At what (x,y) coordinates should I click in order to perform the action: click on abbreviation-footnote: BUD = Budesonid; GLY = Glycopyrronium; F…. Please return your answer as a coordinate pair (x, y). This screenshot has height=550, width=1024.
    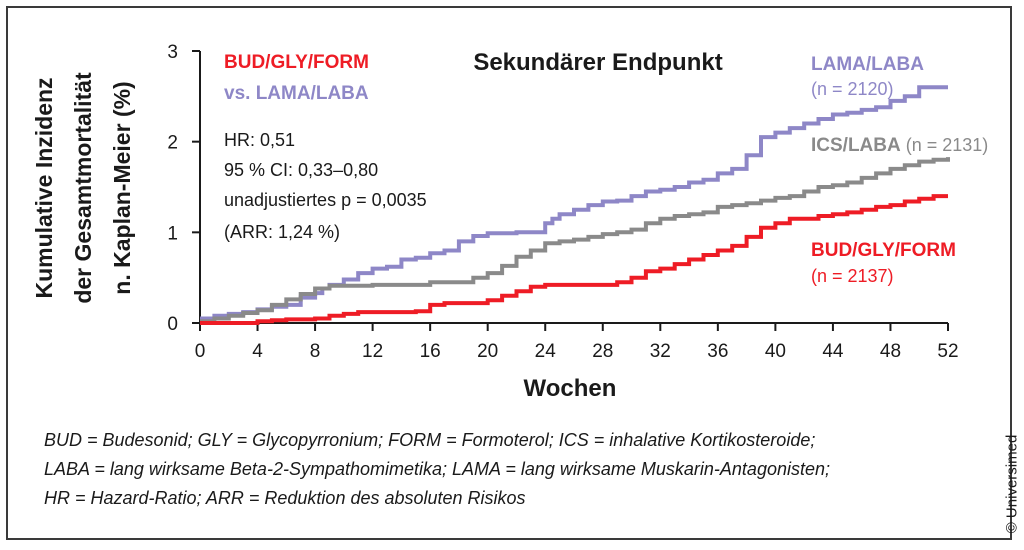
    Looking at the image, I should click on (504, 469).